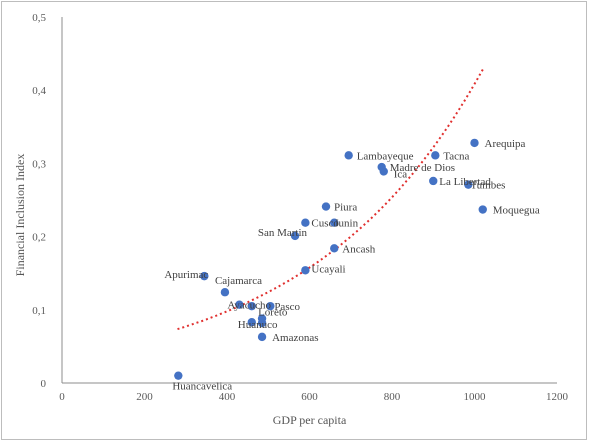 The width and height of the screenshot is (589, 442). What do you see at coordinates (487, 186) in the screenshot?
I see `point-label: Tumbes` at bounding box center [487, 186].